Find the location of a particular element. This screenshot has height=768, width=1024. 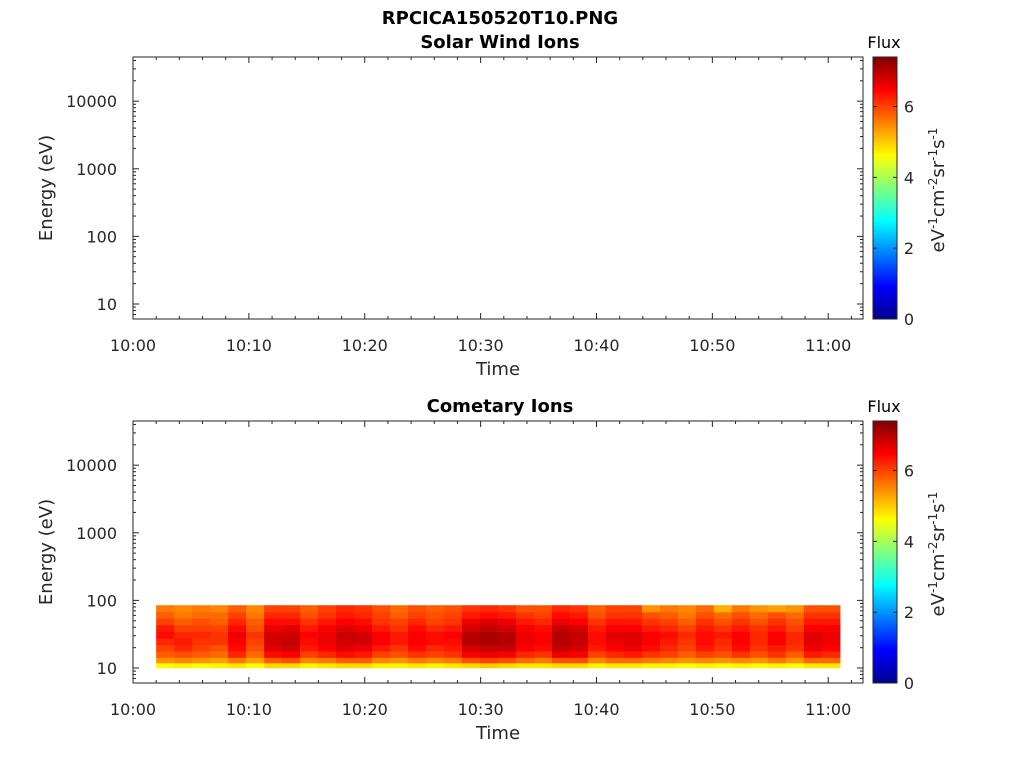

colorbar-tick-label: 0 is located at coordinates (909, 319).